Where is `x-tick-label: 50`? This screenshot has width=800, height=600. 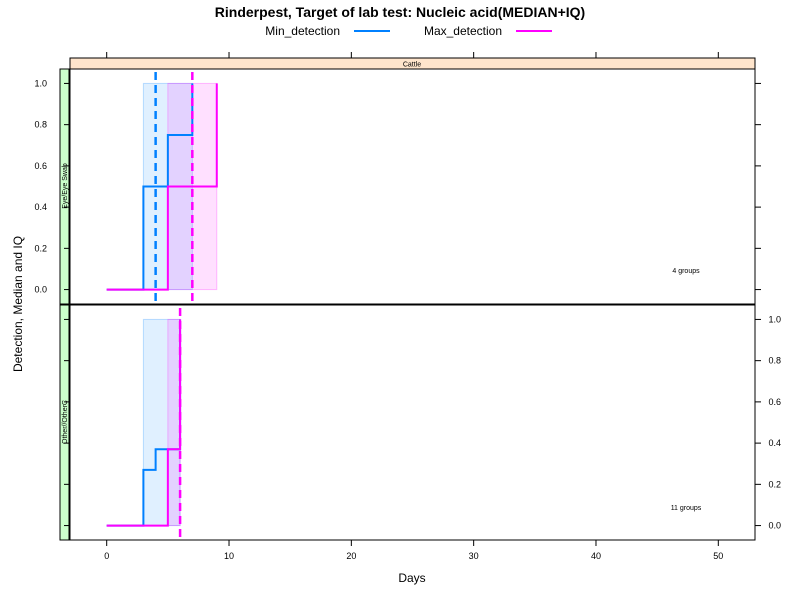 x-tick-label: 50 is located at coordinates (718, 556).